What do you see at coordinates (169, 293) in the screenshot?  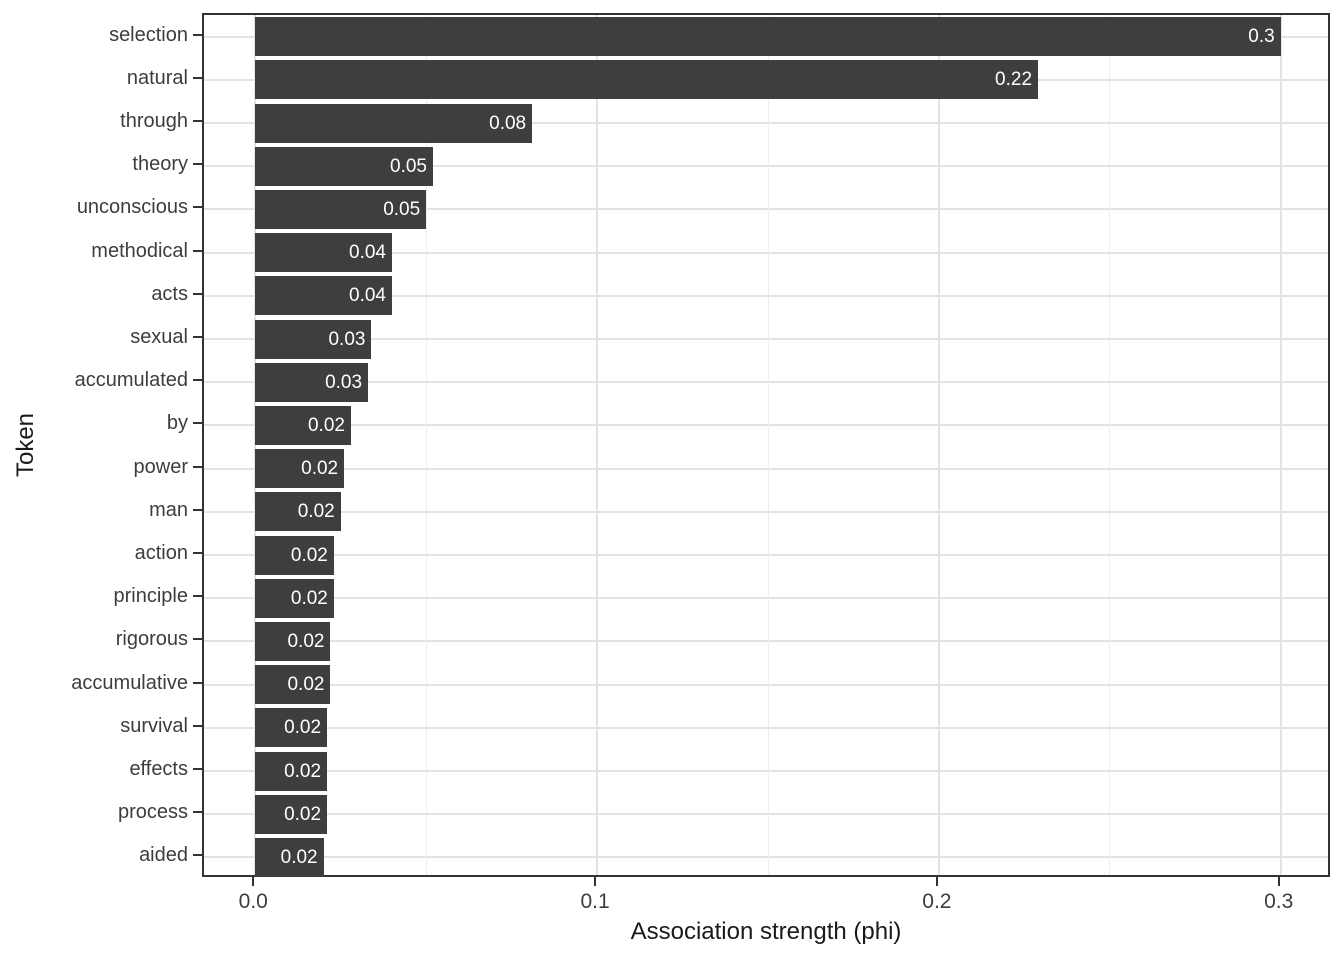 I see `y-tick-label-acts: acts` at bounding box center [169, 293].